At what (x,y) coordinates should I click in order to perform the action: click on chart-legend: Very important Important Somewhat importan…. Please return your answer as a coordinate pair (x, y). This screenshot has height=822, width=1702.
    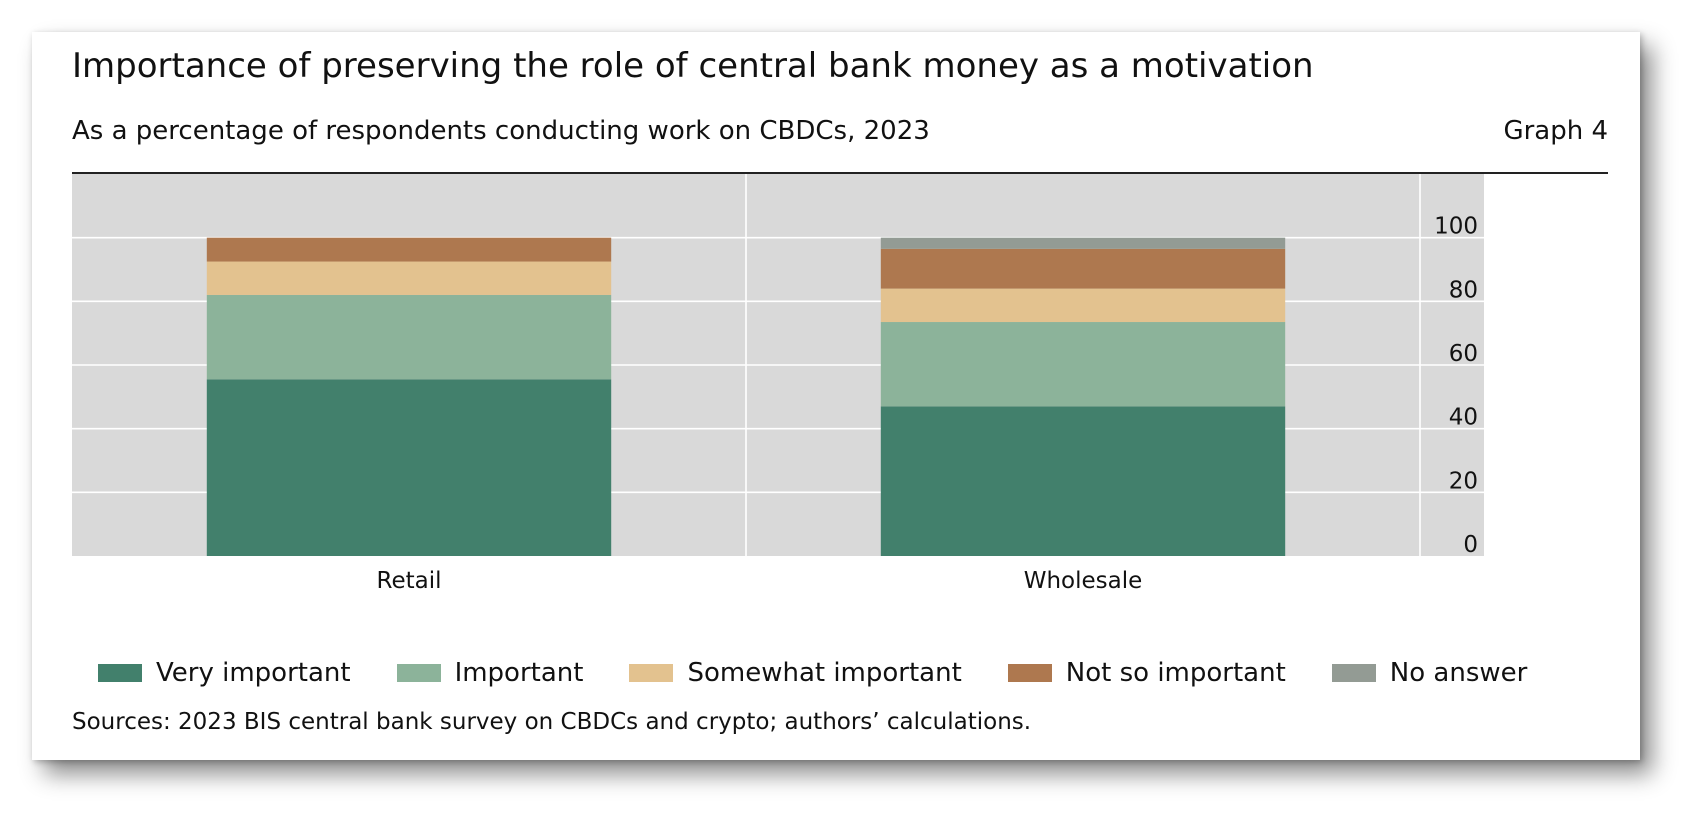
    Looking at the image, I should click on (835, 673).